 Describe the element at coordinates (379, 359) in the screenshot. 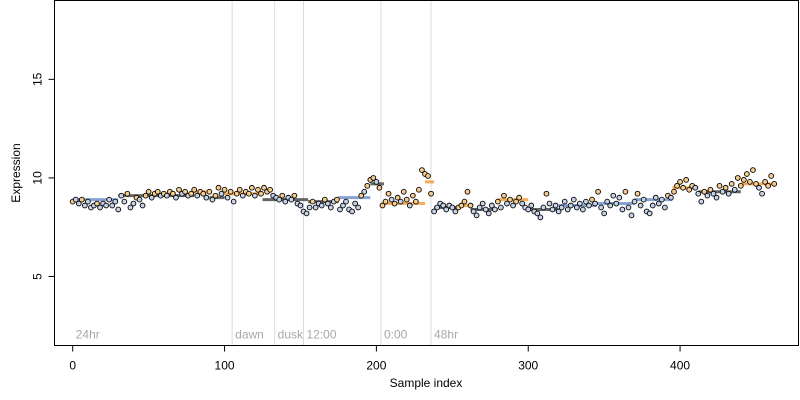

I see `x-axis: 0 100 200 300 400` at that location.